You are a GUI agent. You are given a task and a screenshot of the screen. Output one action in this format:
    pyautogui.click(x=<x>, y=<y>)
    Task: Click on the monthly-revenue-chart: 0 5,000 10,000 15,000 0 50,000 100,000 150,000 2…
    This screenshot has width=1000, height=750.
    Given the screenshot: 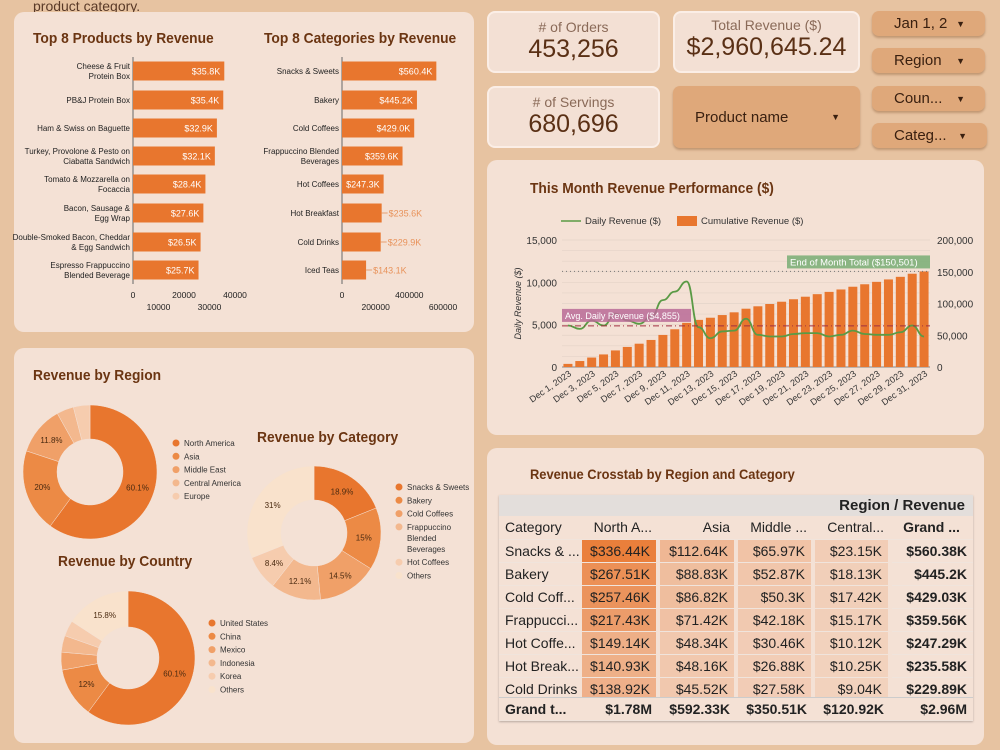 What is the action you would take?
    pyautogui.click(x=743, y=311)
    